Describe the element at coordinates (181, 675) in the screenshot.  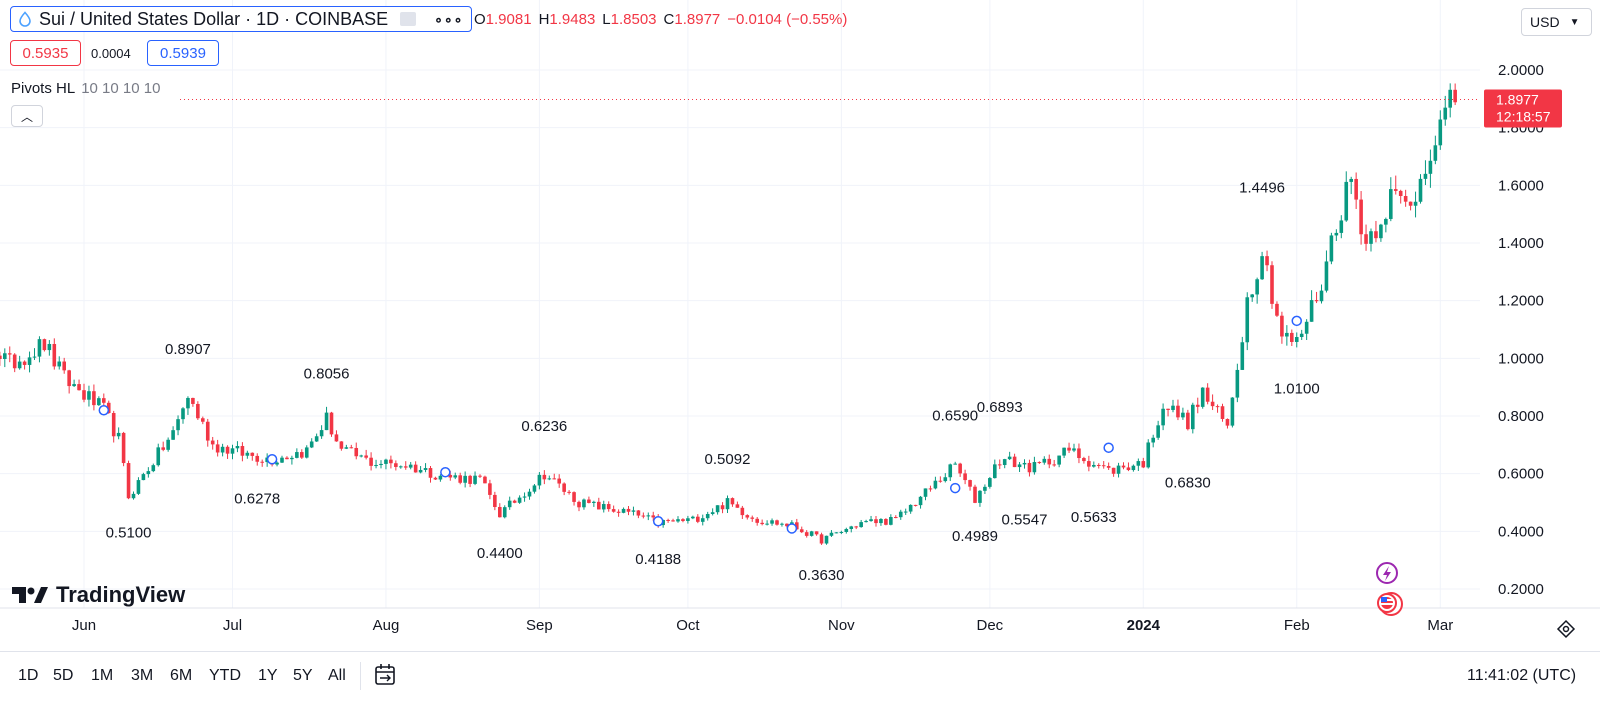
I see `timeframe-6m: 6M` at that location.